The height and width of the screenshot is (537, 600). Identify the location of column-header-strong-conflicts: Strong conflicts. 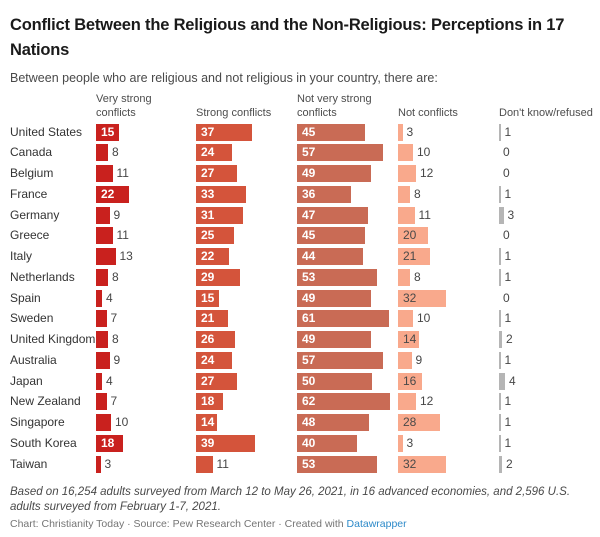
(234, 112).